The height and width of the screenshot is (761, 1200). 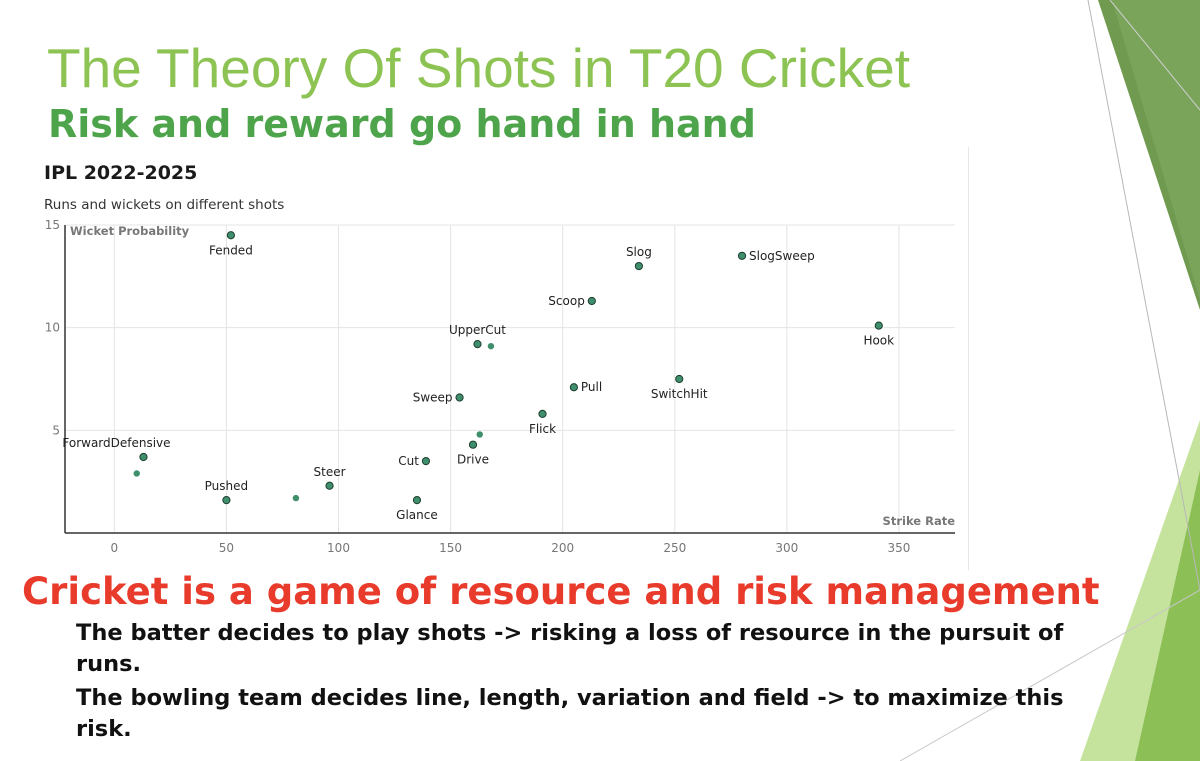 What do you see at coordinates (1156, 150) in the screenshot?
I see `decor-dark-shape` at bounding box center [1156, 150].